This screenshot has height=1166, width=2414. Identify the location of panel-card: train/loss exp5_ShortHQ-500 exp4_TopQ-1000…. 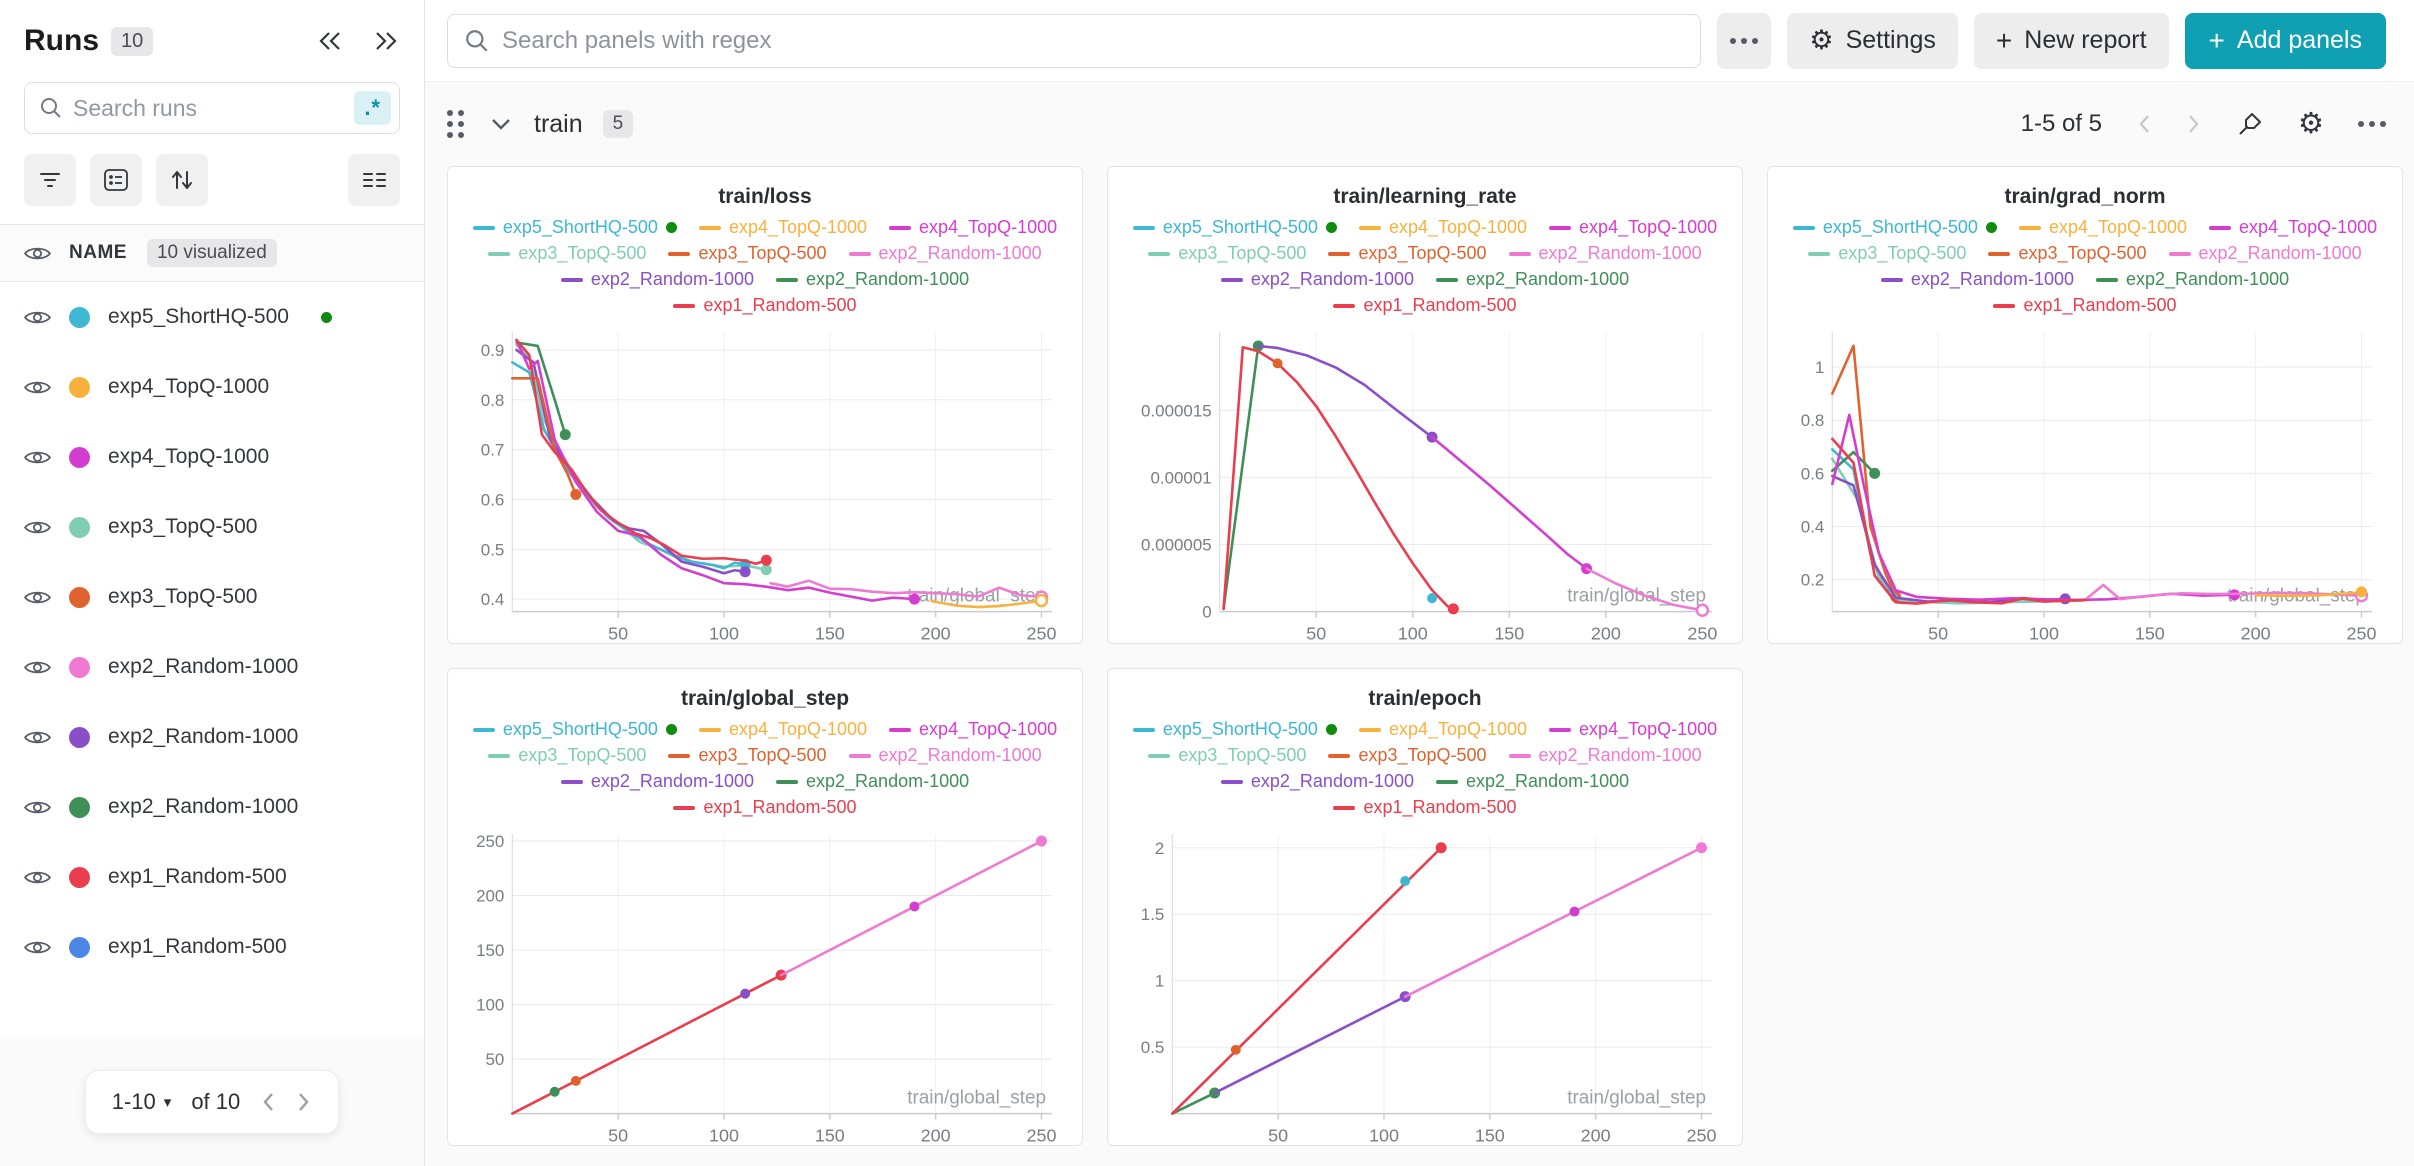
(765, 405).